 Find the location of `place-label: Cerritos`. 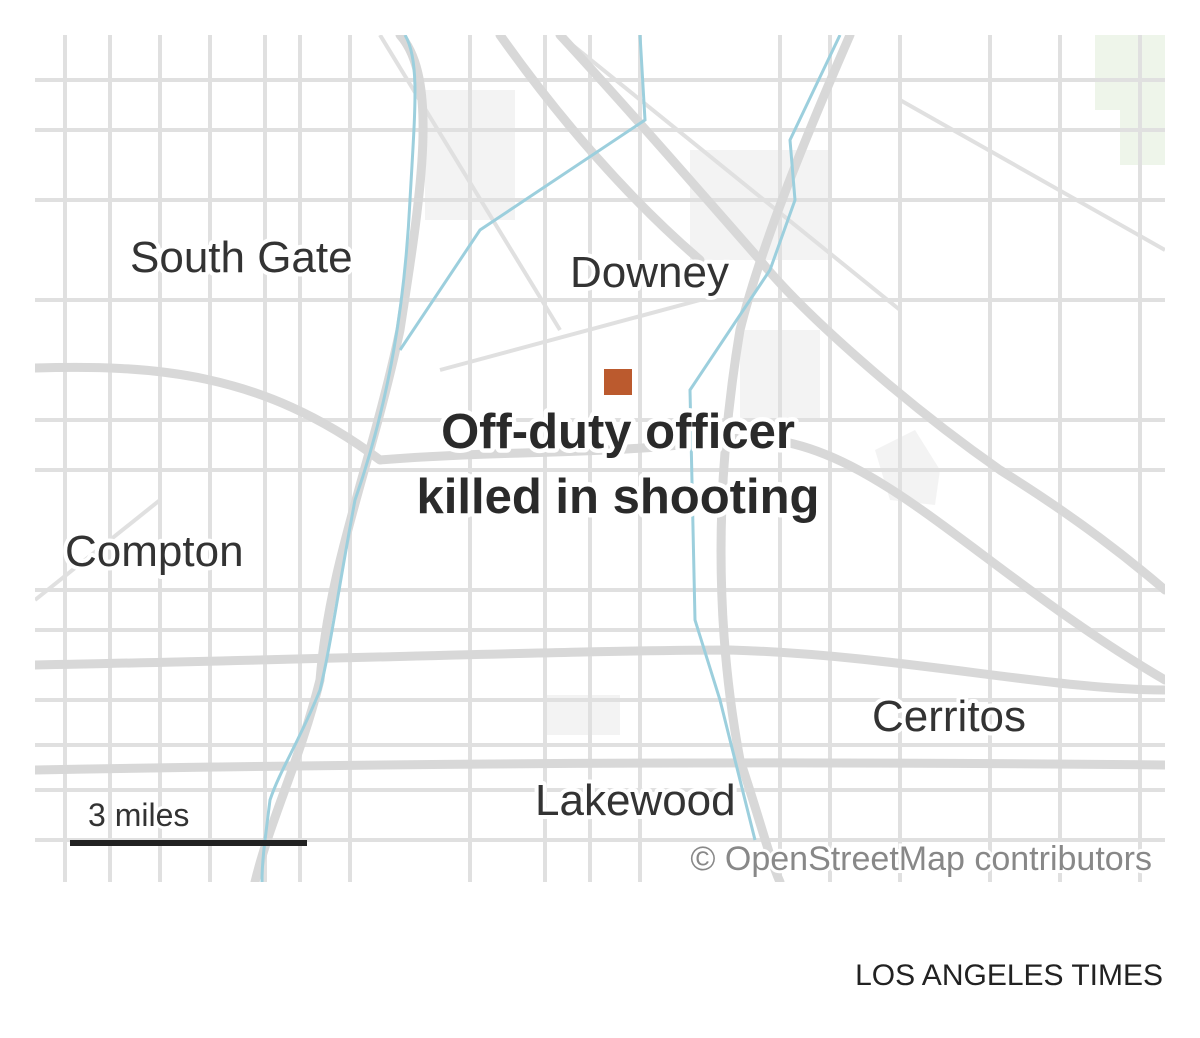

place-label: Cerritos is located at coordinates (949, 716).